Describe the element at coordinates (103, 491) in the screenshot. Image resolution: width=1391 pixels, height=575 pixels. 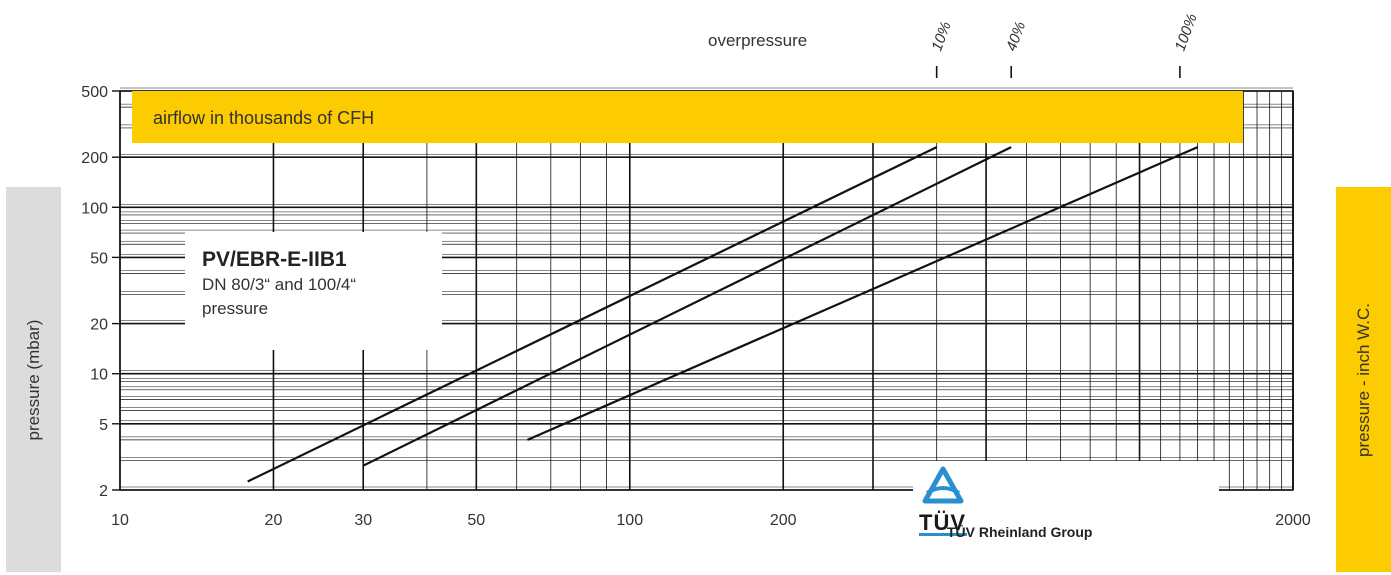
I see `y-tick-label: 2` at that location.